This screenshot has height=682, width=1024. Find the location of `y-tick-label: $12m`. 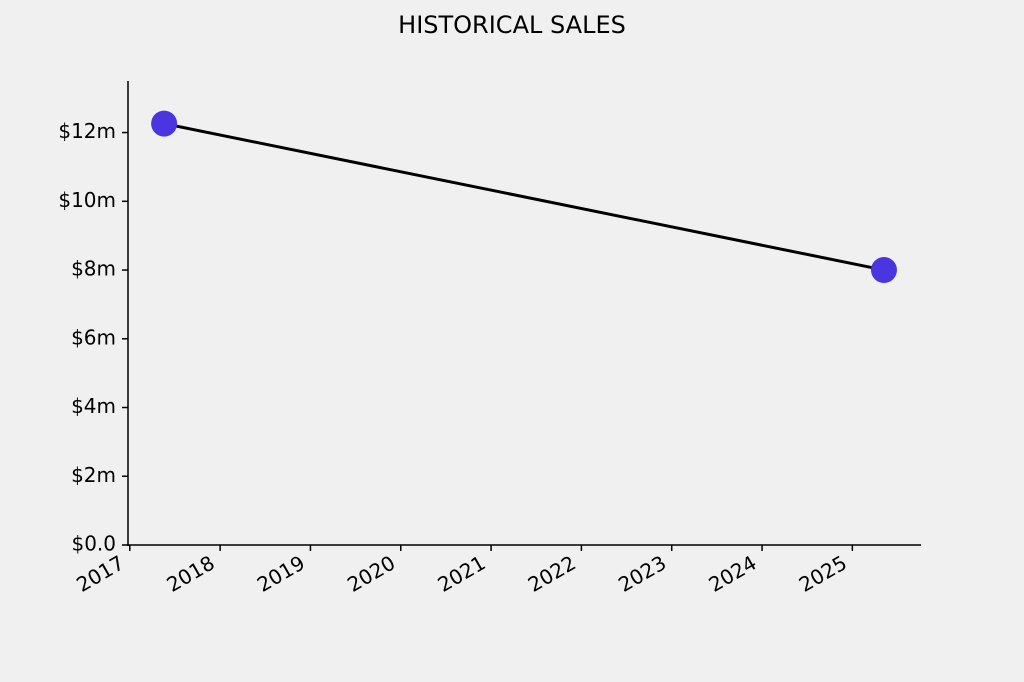

y-tick-label: $12m is located at coordinates (87, 131).